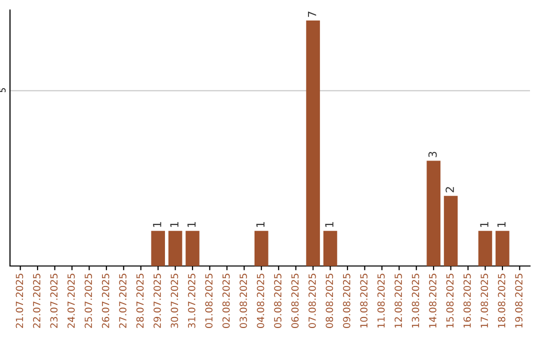 This screenshot has height=340, width=540. What do you see at coordinates (106, 301) in the screenshot?
I see `x-tick-label: 26.07.2025` at bounding box center [106, 301].